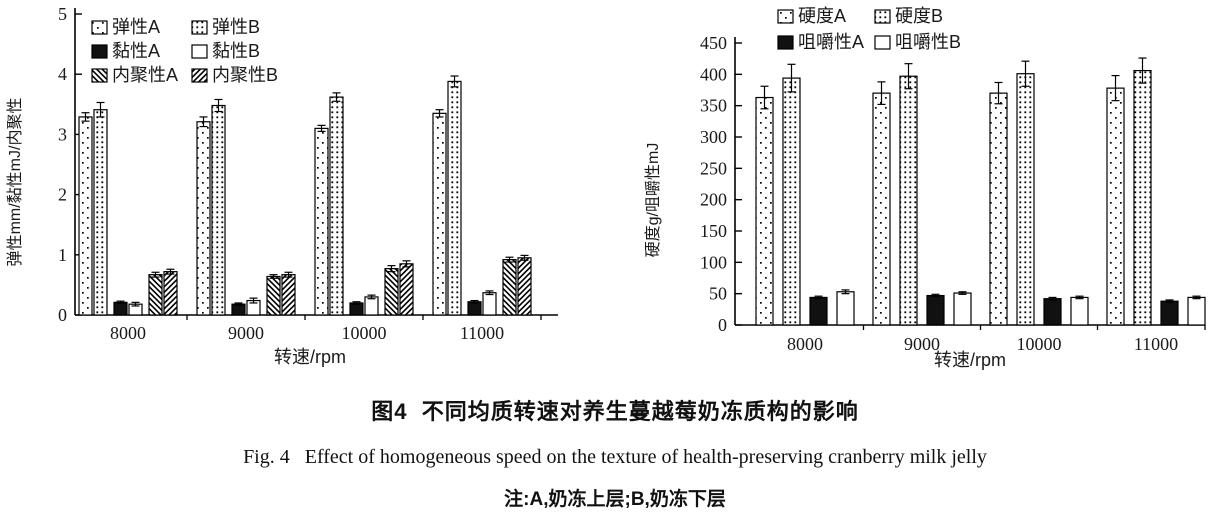 The width and height of the screenshot is (1230, 524). Describe the element at coordinates (713, 43) in the screenshot. I see `svg-text: 450` at that location.